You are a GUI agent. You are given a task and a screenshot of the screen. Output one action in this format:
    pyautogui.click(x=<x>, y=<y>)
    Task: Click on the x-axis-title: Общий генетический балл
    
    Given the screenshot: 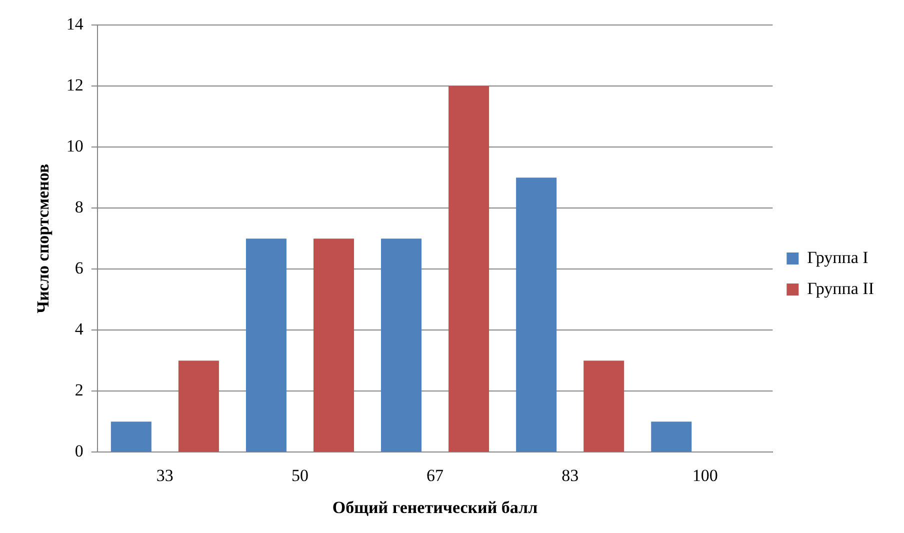 What is the action you would take?
    pyautogui.click(x=435, y=508)
    